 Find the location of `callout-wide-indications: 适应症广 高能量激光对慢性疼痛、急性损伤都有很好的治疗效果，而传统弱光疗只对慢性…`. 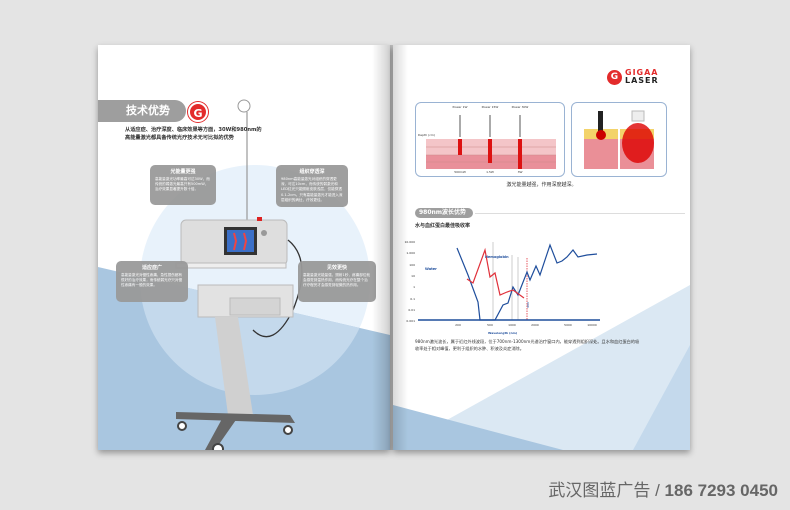

callout-wide-indications: 适应症广 高能量激光对慢性疼痛、急性损伤都有很好的治疗效果，而传统弱光疗只对慢性… is located at coordinates (152, 281).